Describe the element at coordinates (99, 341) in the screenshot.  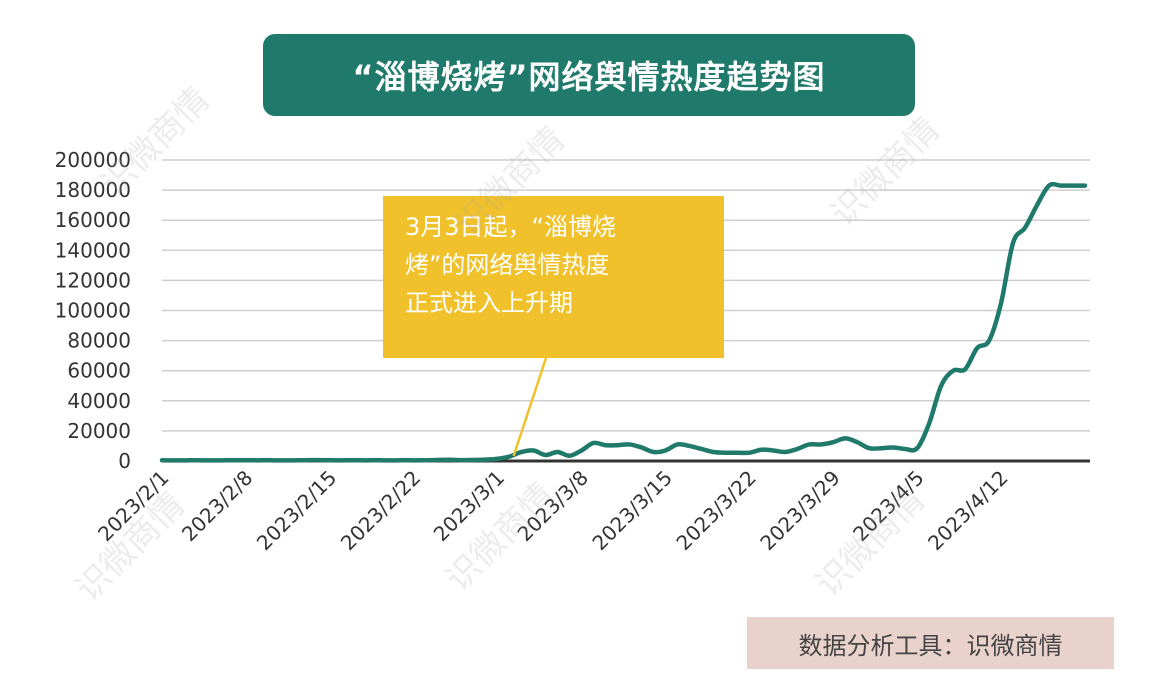
I see `y-tick-label: 80000` at that location.